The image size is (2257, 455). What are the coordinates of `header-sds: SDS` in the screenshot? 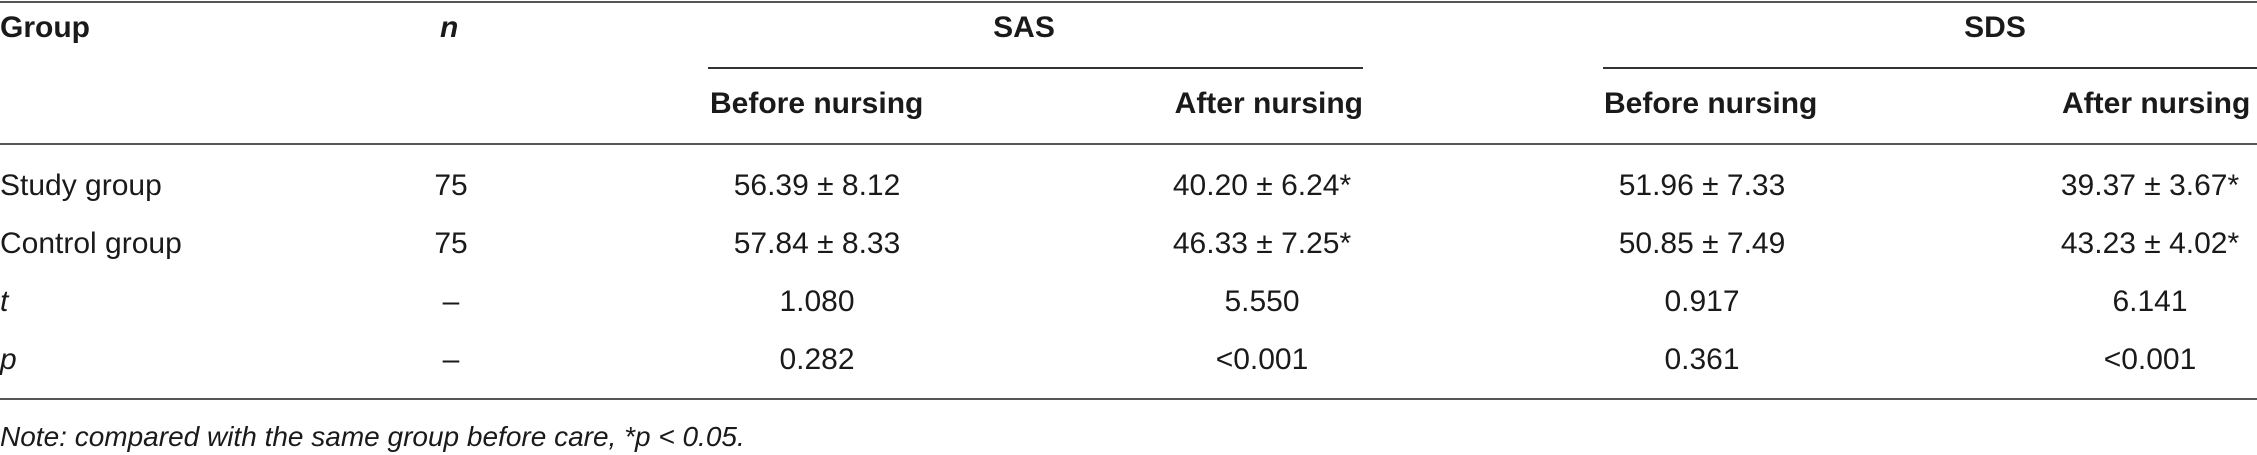 It's located at (1995, 27).